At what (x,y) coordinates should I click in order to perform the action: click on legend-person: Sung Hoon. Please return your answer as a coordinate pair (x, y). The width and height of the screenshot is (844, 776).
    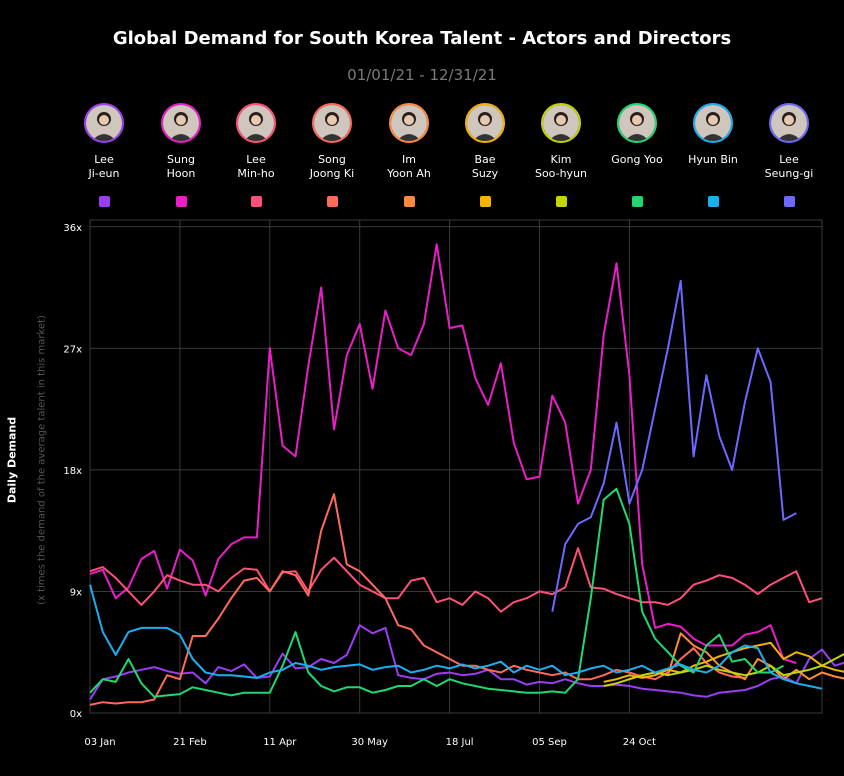
    Looking at the image, I should click on (181, 142).